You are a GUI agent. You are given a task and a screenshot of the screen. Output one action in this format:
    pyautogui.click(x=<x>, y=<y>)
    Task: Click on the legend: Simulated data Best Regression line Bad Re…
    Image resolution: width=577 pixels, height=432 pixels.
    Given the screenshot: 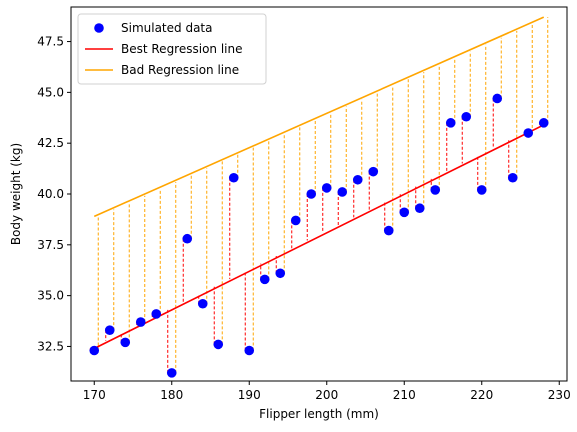 What is the action you would take?
    pyautogui.click(x=172, y=49)
    